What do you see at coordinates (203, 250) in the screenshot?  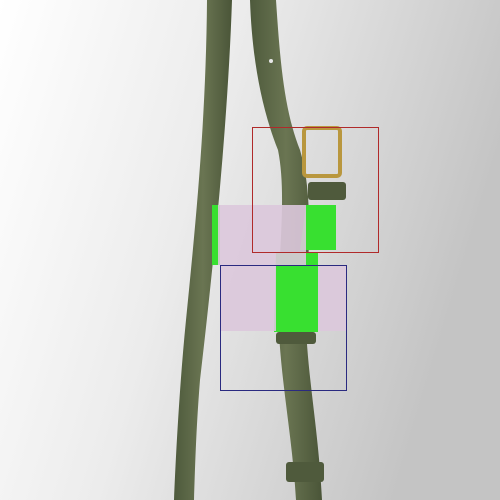 I see `left-strap` at bounding box center [203, 250].